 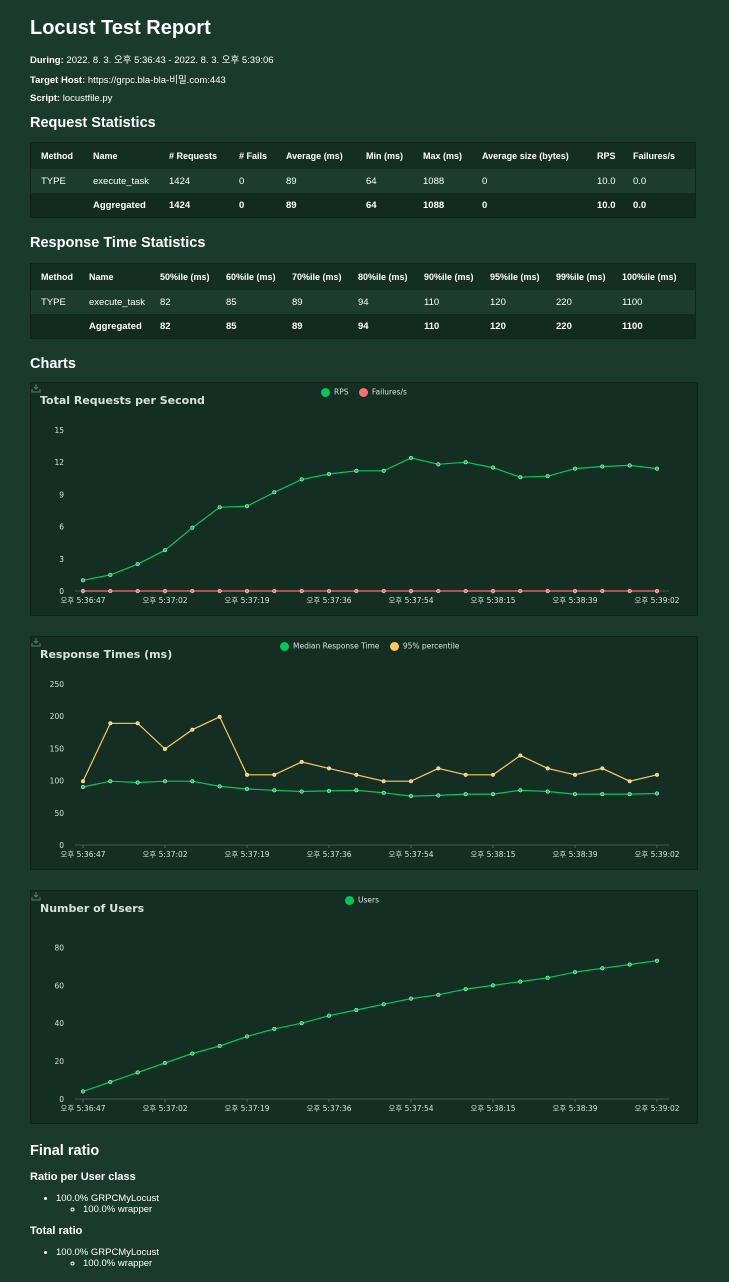 I want to click on column-header: Method, so click(x=57, y=156).